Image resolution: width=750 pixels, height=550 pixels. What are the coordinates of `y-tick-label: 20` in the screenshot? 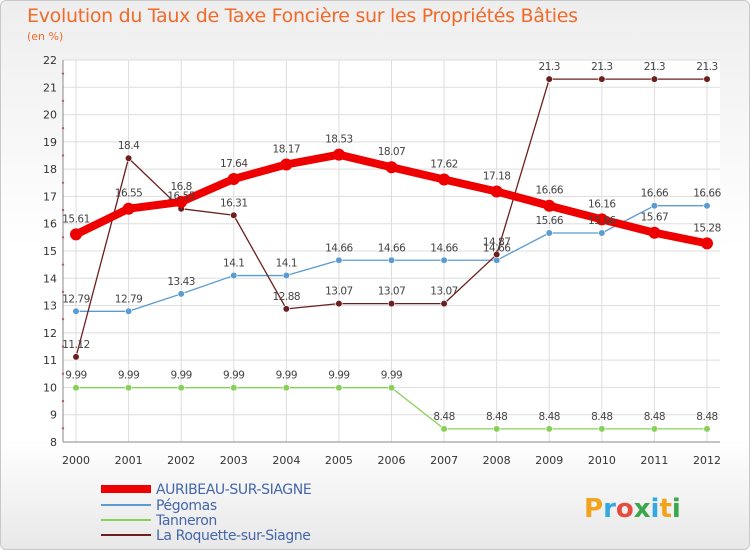 It's located at (50, 115).